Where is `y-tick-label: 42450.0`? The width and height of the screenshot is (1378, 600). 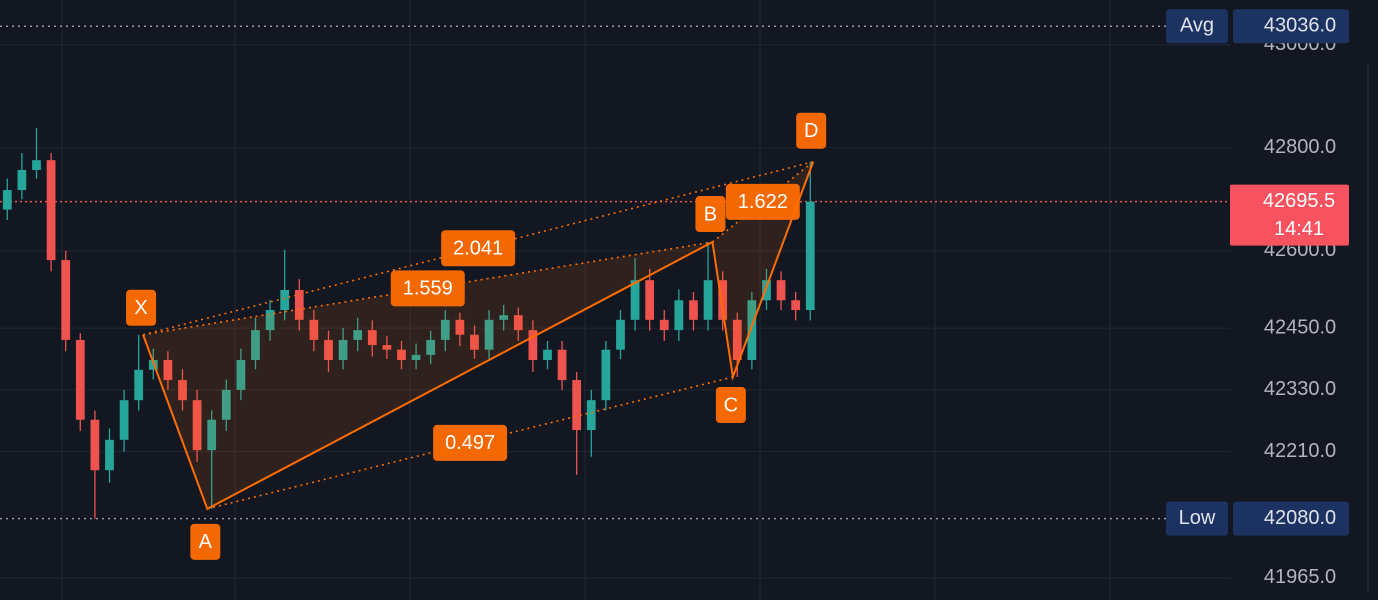 y-tick-label: 42450.0 is located at coordinates (1300, 327).